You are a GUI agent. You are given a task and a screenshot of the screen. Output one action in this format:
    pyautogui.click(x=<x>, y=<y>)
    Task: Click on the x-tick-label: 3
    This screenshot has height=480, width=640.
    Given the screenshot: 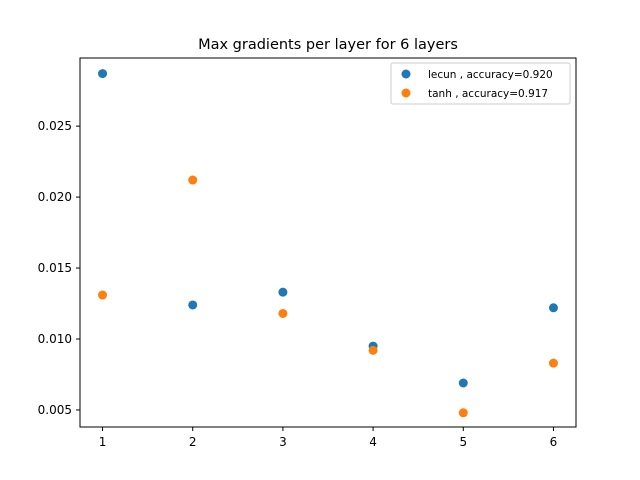 What is the action you would take?
    pyautogui.click(x=283, y=442)
    